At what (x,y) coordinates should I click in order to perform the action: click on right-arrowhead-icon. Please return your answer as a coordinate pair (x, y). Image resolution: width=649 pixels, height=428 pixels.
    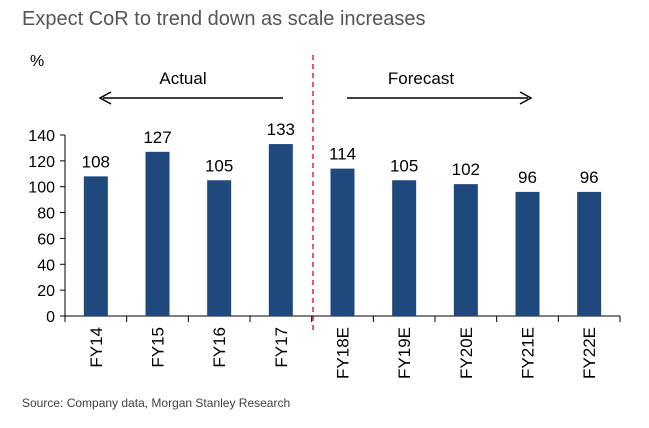
    Looking at the image, I should click on (526, 98).